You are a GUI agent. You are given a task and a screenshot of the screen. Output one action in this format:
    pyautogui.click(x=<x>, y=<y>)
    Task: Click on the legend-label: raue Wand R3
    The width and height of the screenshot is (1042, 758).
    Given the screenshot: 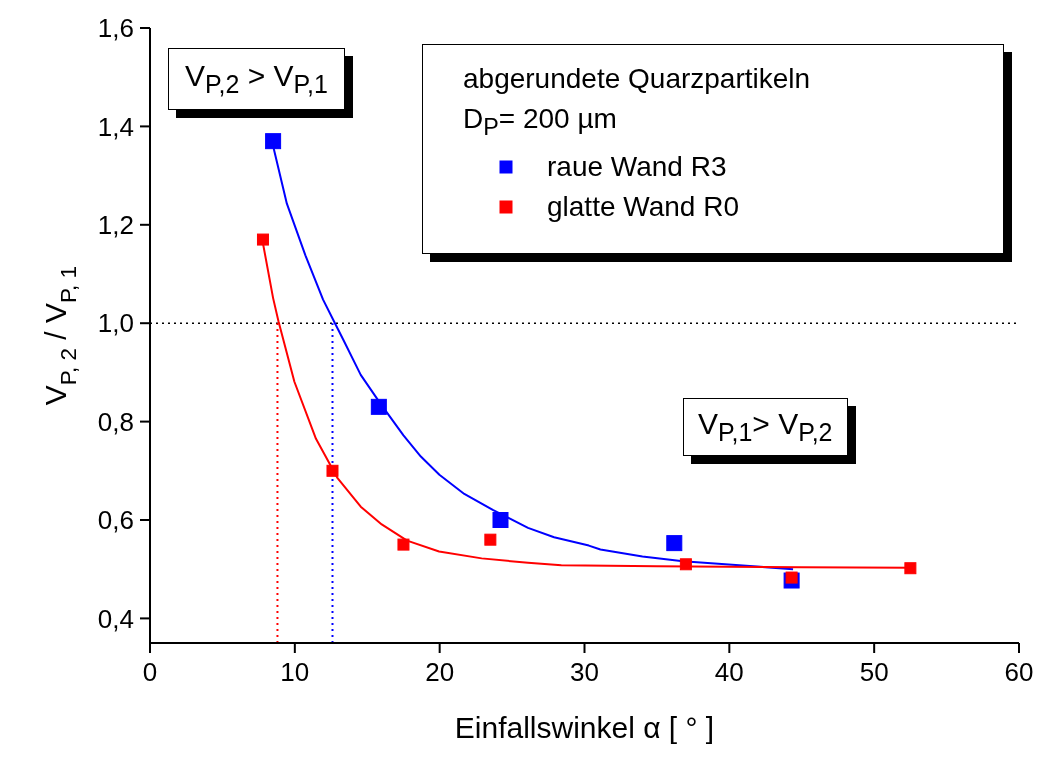 What is the action you would take?
    pyautogui.click(x=637, y=166)
    